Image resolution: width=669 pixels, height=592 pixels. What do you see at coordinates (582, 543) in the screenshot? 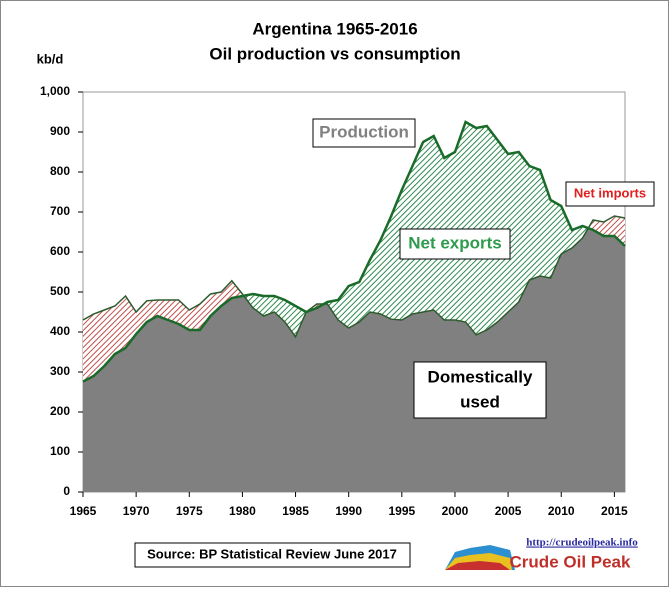
I see `logo-url: http://crudeoilpeak.info` at bounding box center [582, 543].